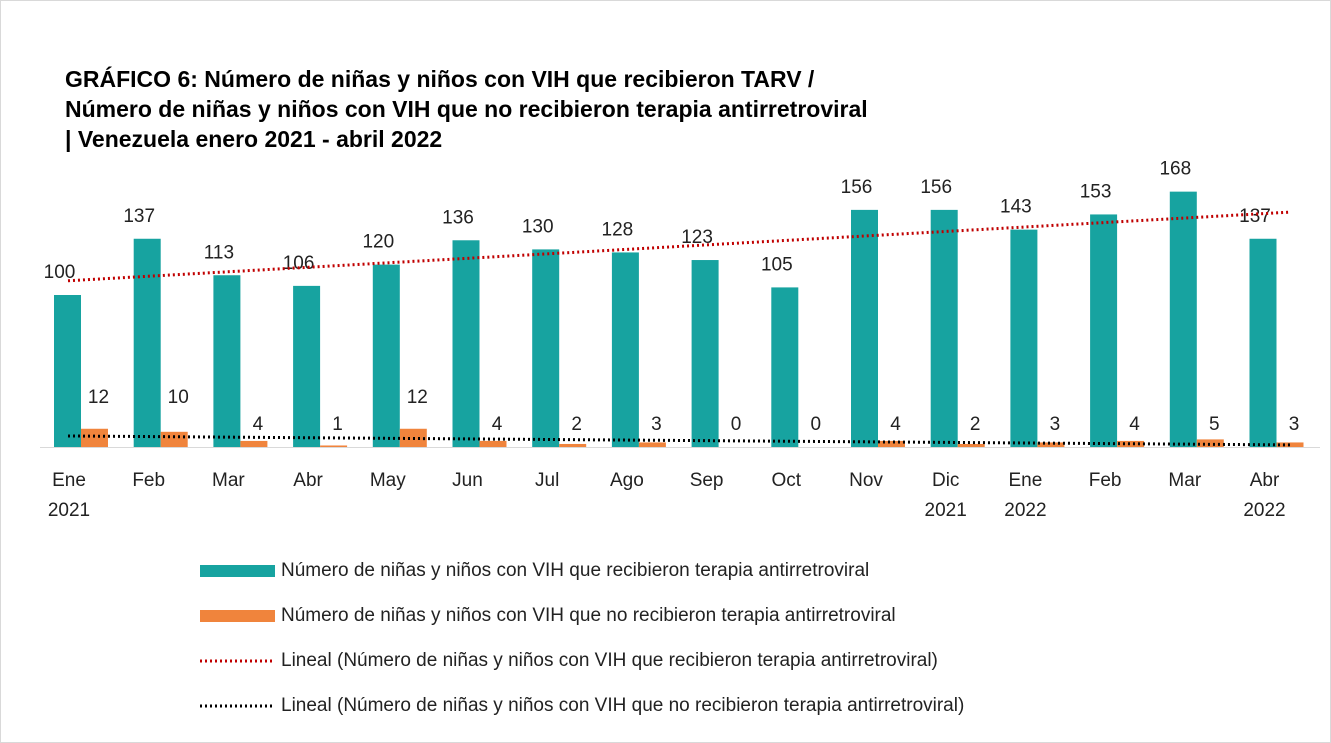  Describe the element at coordinates (707, 480) in the screenshot. I see `x-tick-label: Sep` at that location.